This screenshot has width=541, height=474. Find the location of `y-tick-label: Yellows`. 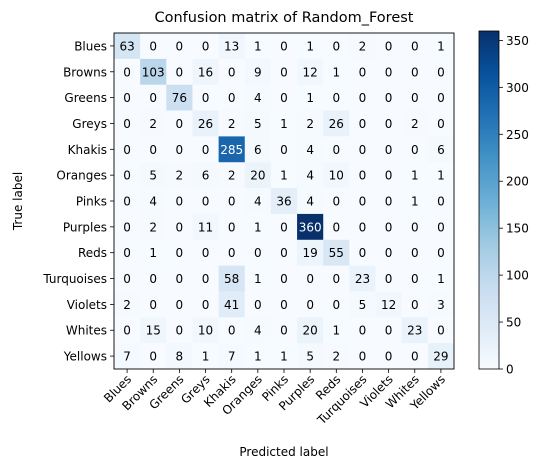

y-tick-label: Yellows is located at coordinates (85, 357).